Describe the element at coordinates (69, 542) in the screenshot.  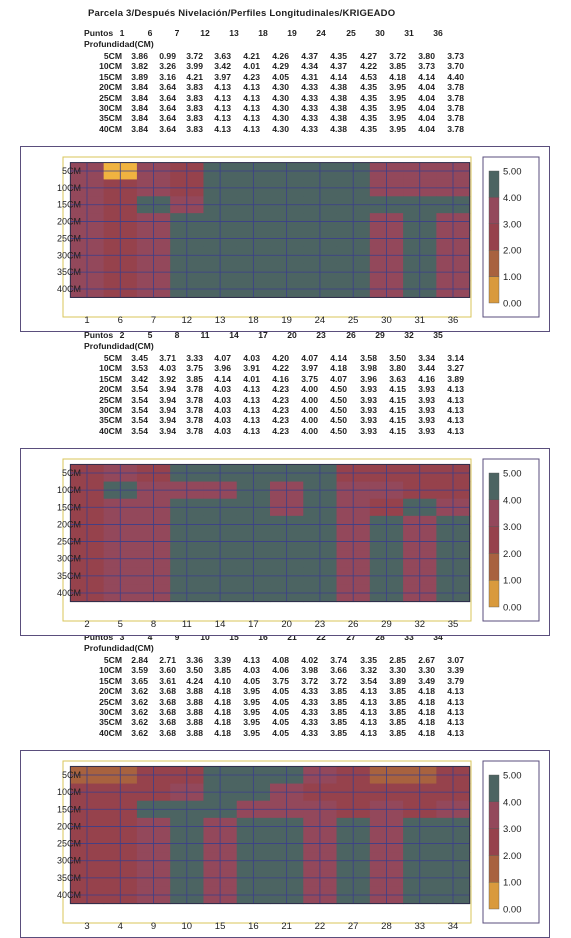
I see `y-tick-label: 25CM` at that location.